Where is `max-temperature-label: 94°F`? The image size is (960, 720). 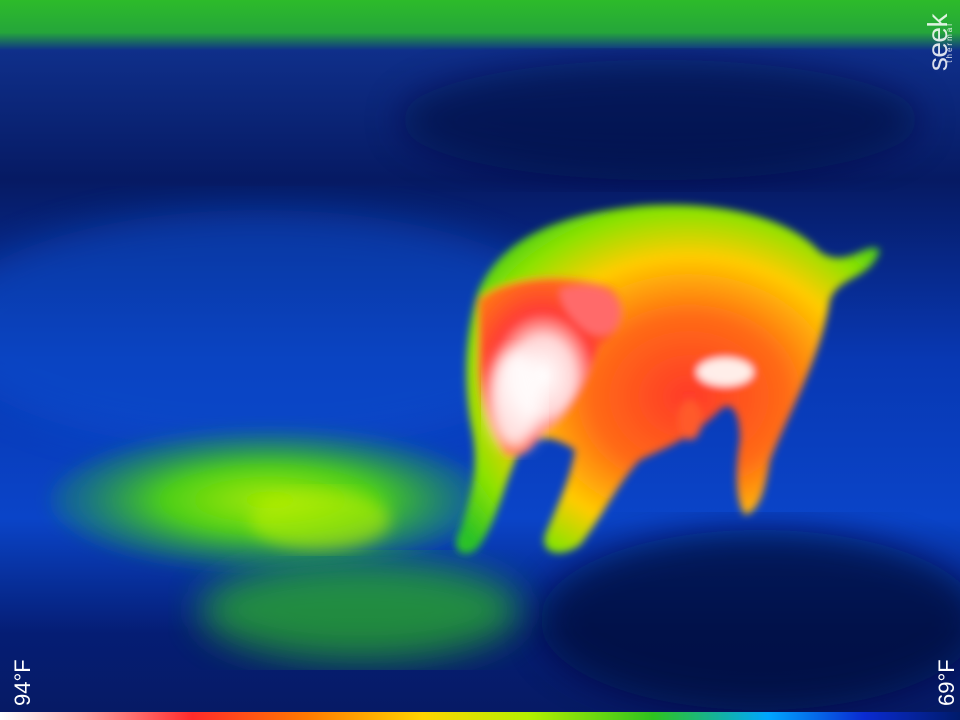 max-temperature-label: 94°F is located at coordinates (22, 682).